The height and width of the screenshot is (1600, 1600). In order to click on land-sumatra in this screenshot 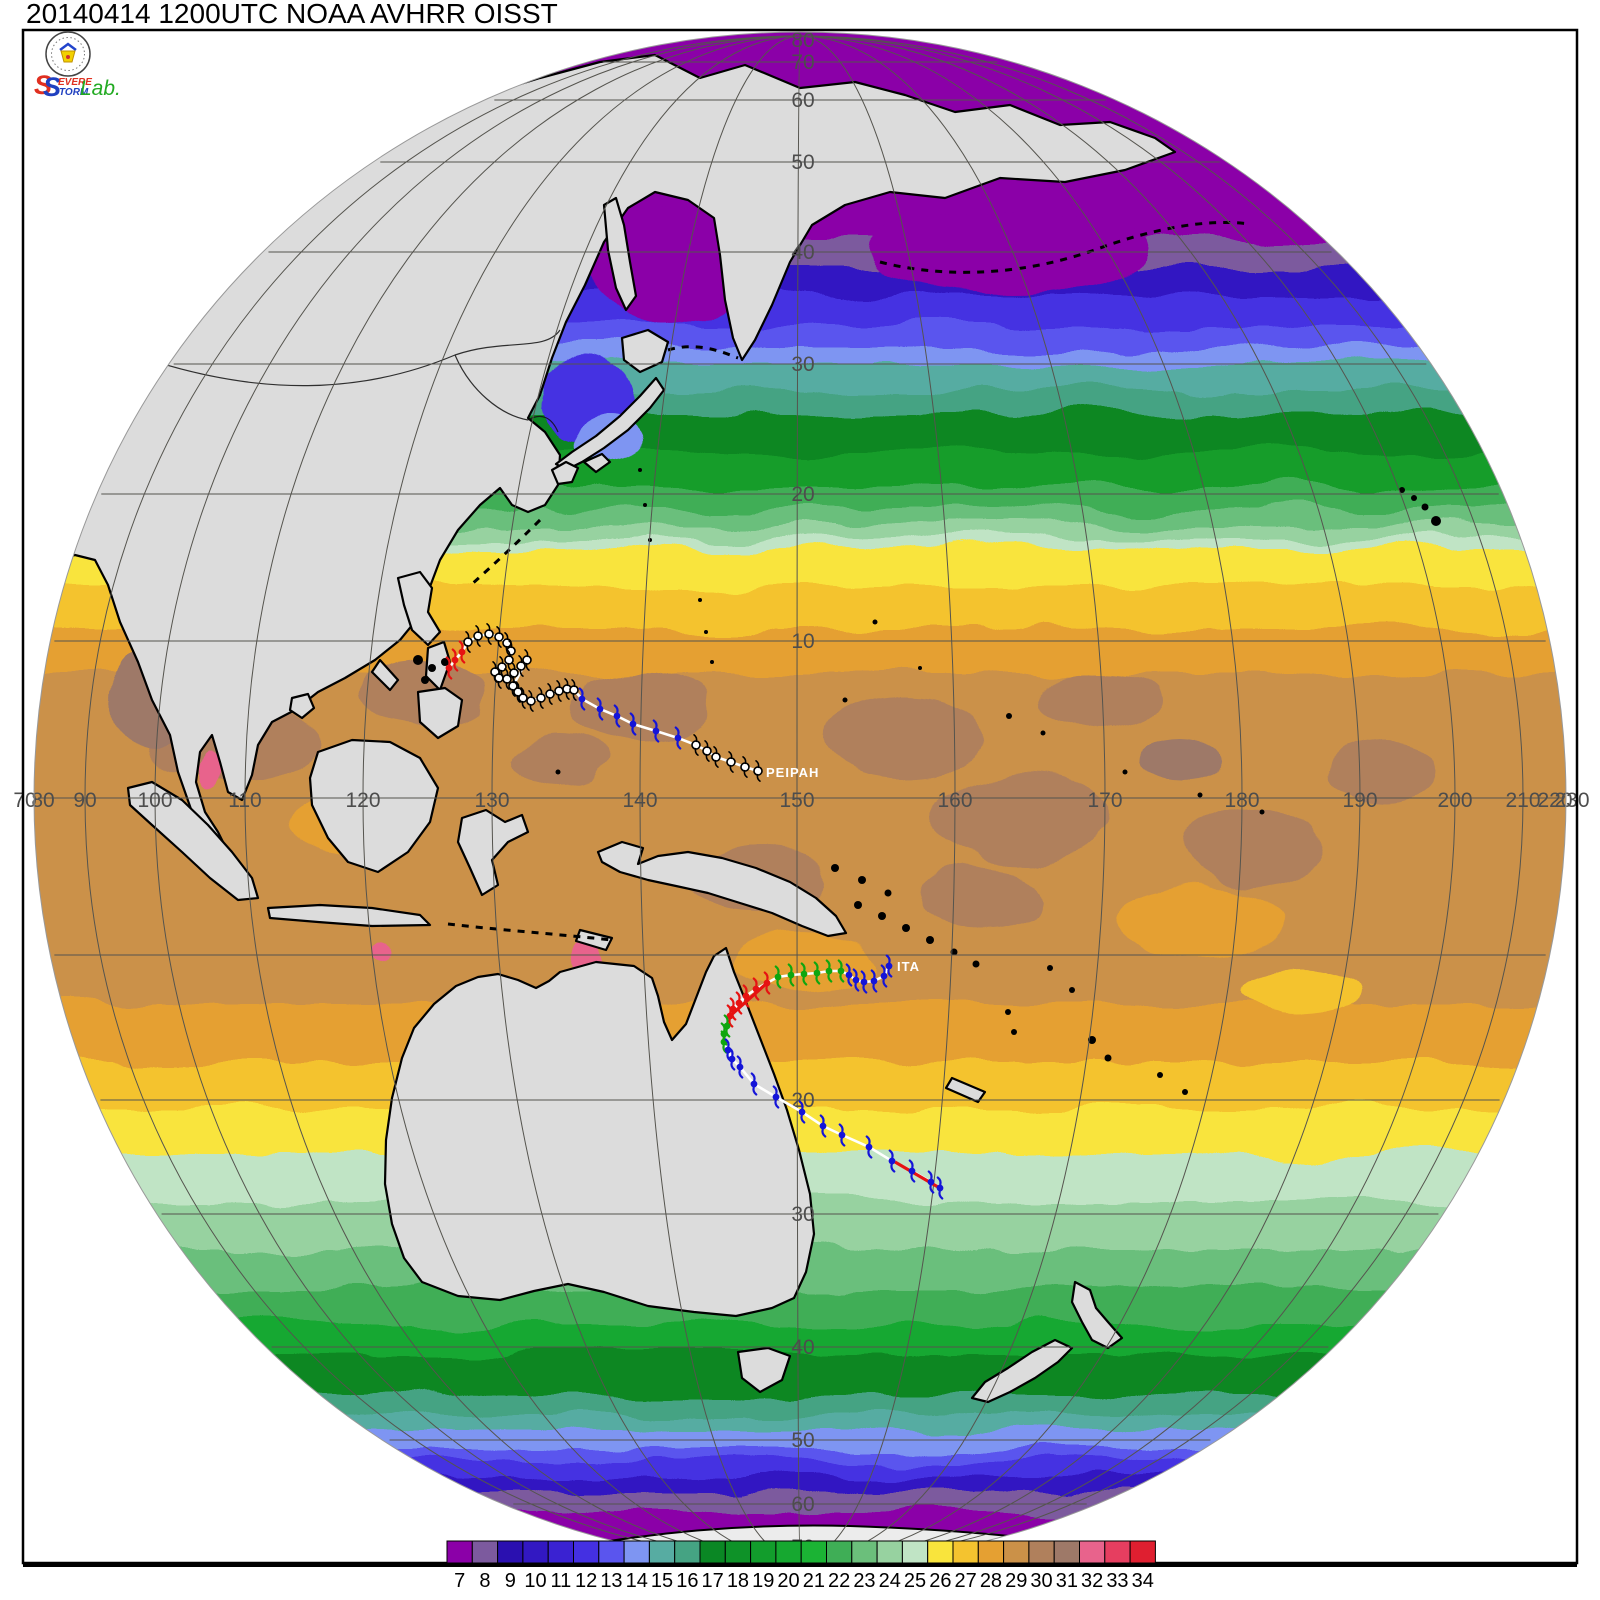, I will do `click(193, 841)`.